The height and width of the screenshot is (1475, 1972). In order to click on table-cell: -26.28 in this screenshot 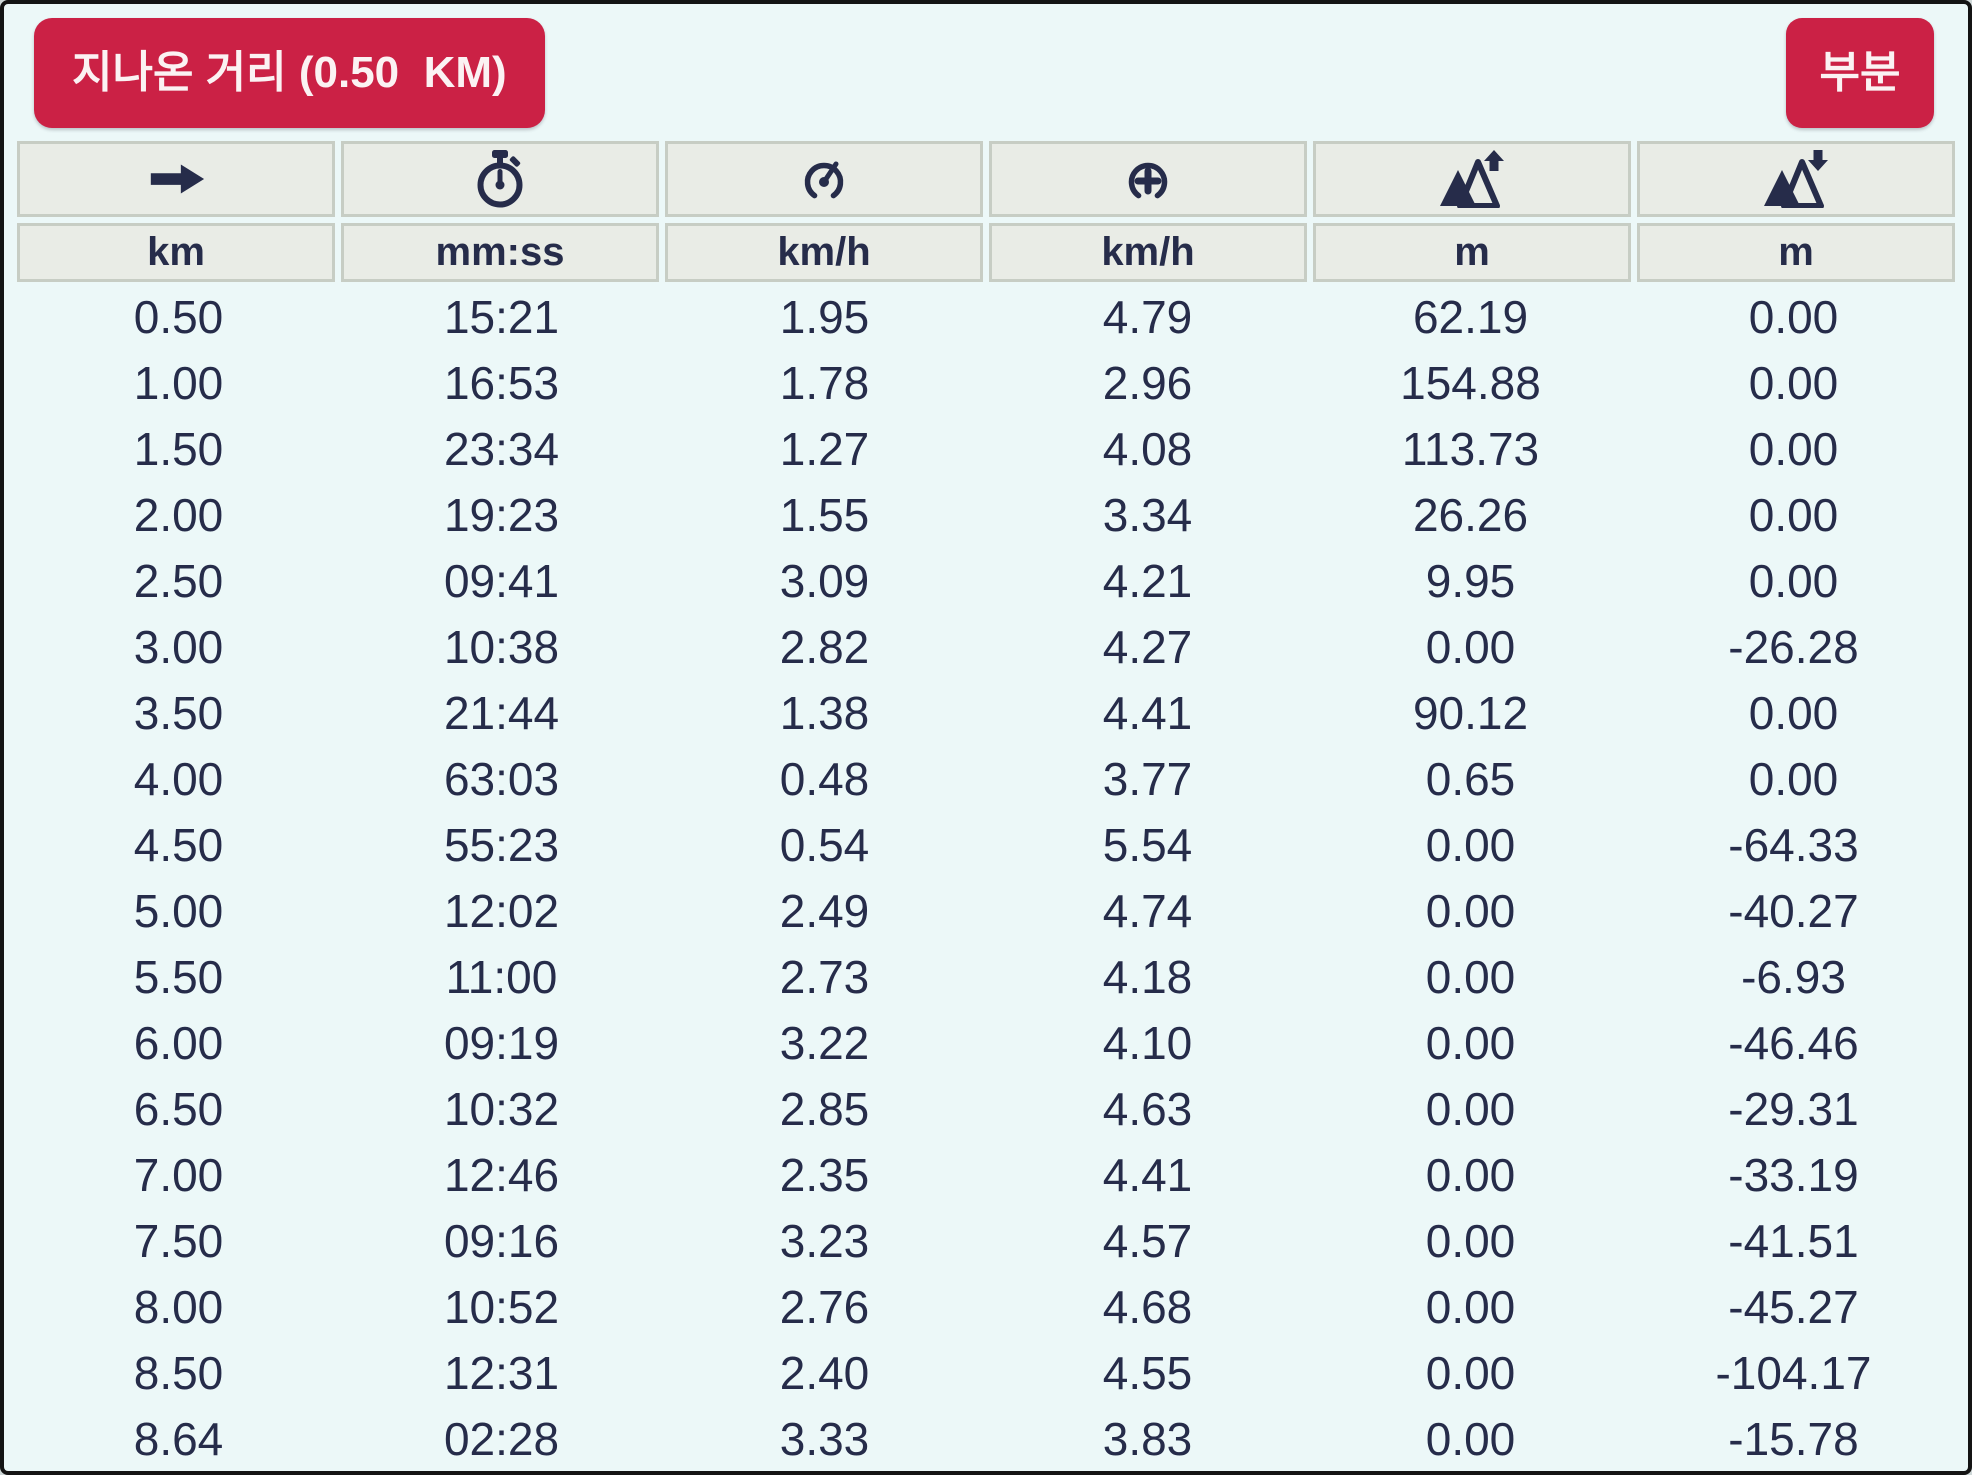, I will do `click(1793, 647)`.